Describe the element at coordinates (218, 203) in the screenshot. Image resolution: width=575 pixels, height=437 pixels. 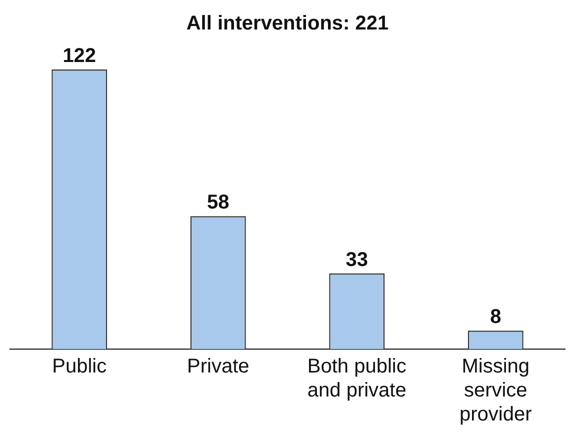
I see `data-label: 58` at that location.